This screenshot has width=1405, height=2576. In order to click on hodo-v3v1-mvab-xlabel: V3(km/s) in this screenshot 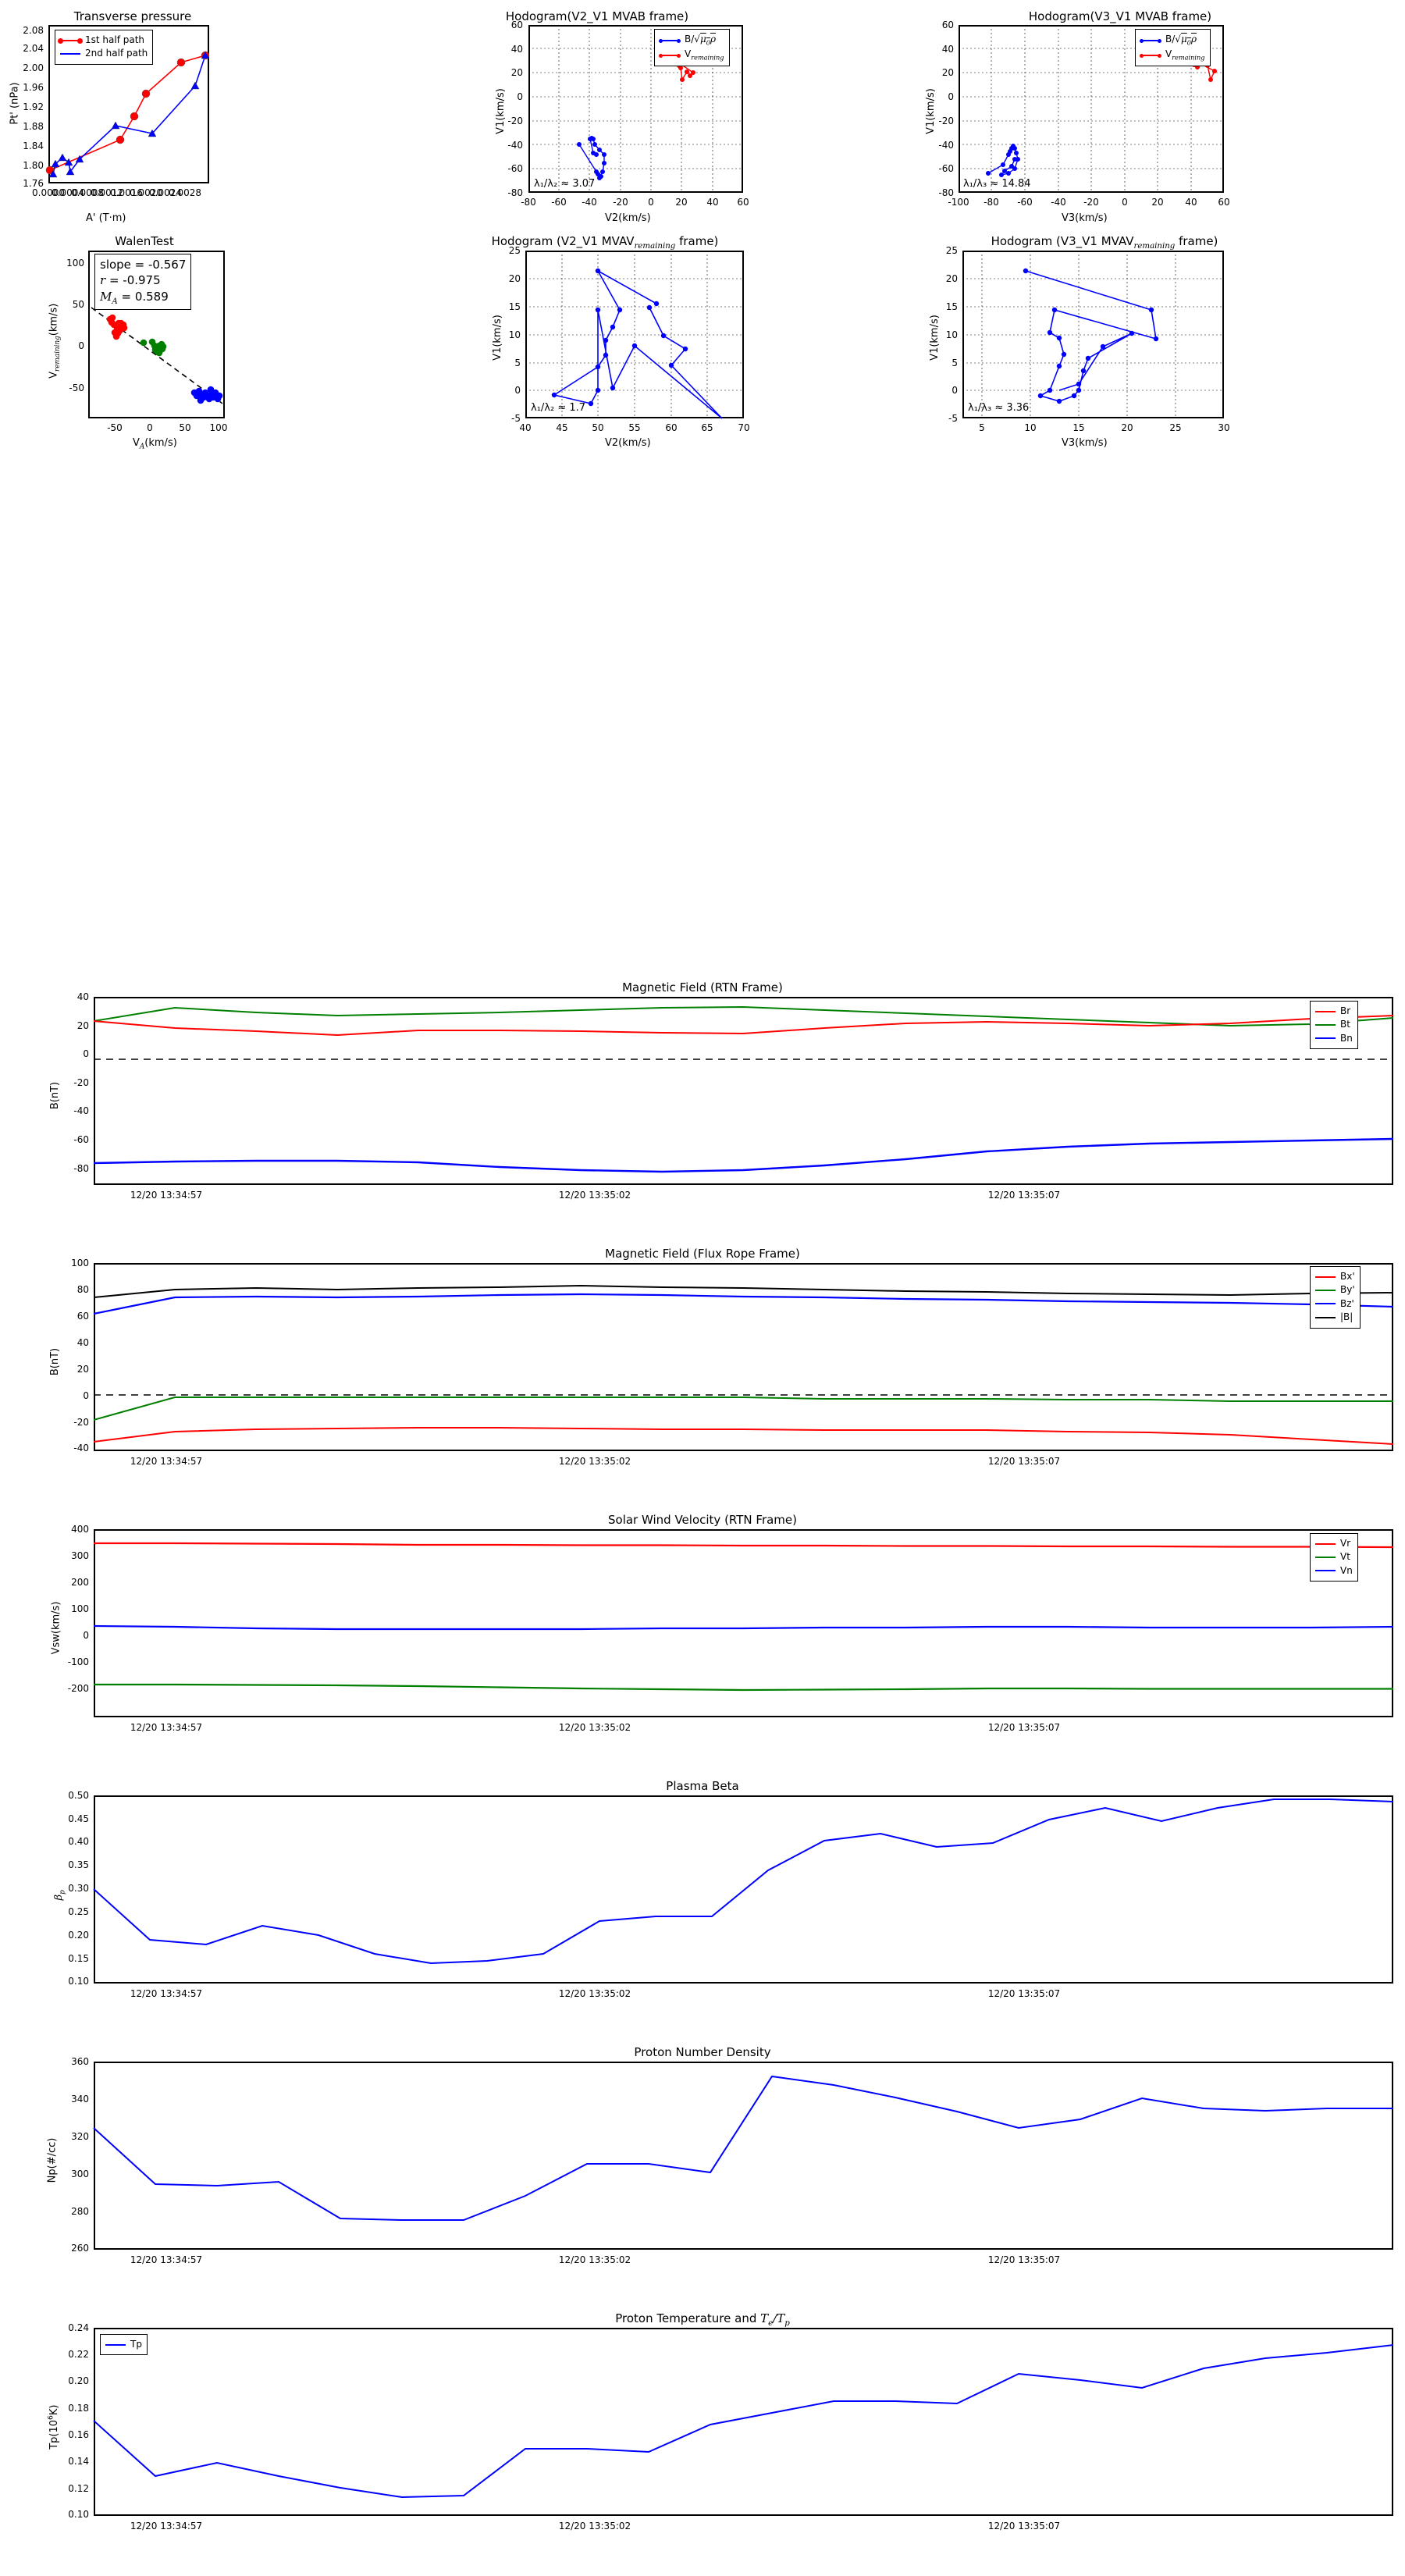, I will do `click(1085, 218)`.